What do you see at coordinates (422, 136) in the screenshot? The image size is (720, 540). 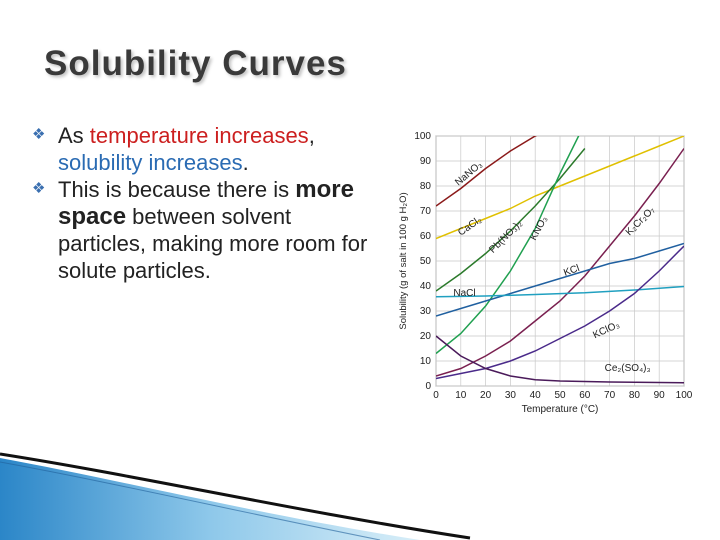 I see `y-tick-label: 100` at bounding box center [422, 136].